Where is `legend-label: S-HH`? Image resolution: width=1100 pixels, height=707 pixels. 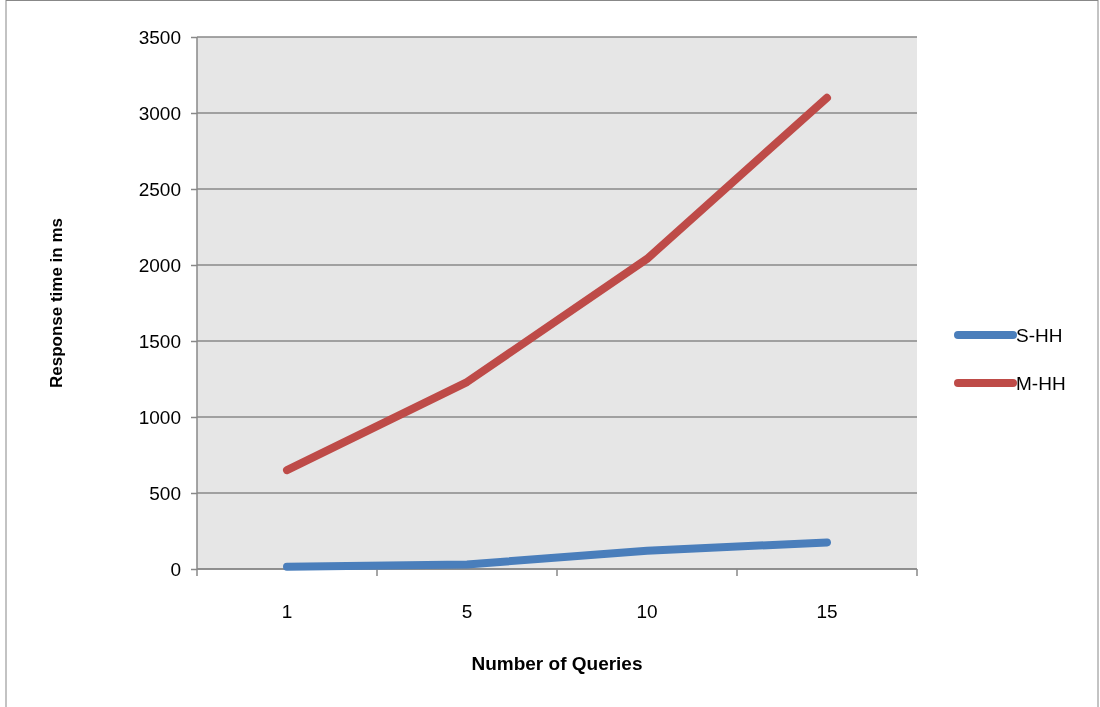
legend-label: S-HH is located at coordinates (1039, 335).